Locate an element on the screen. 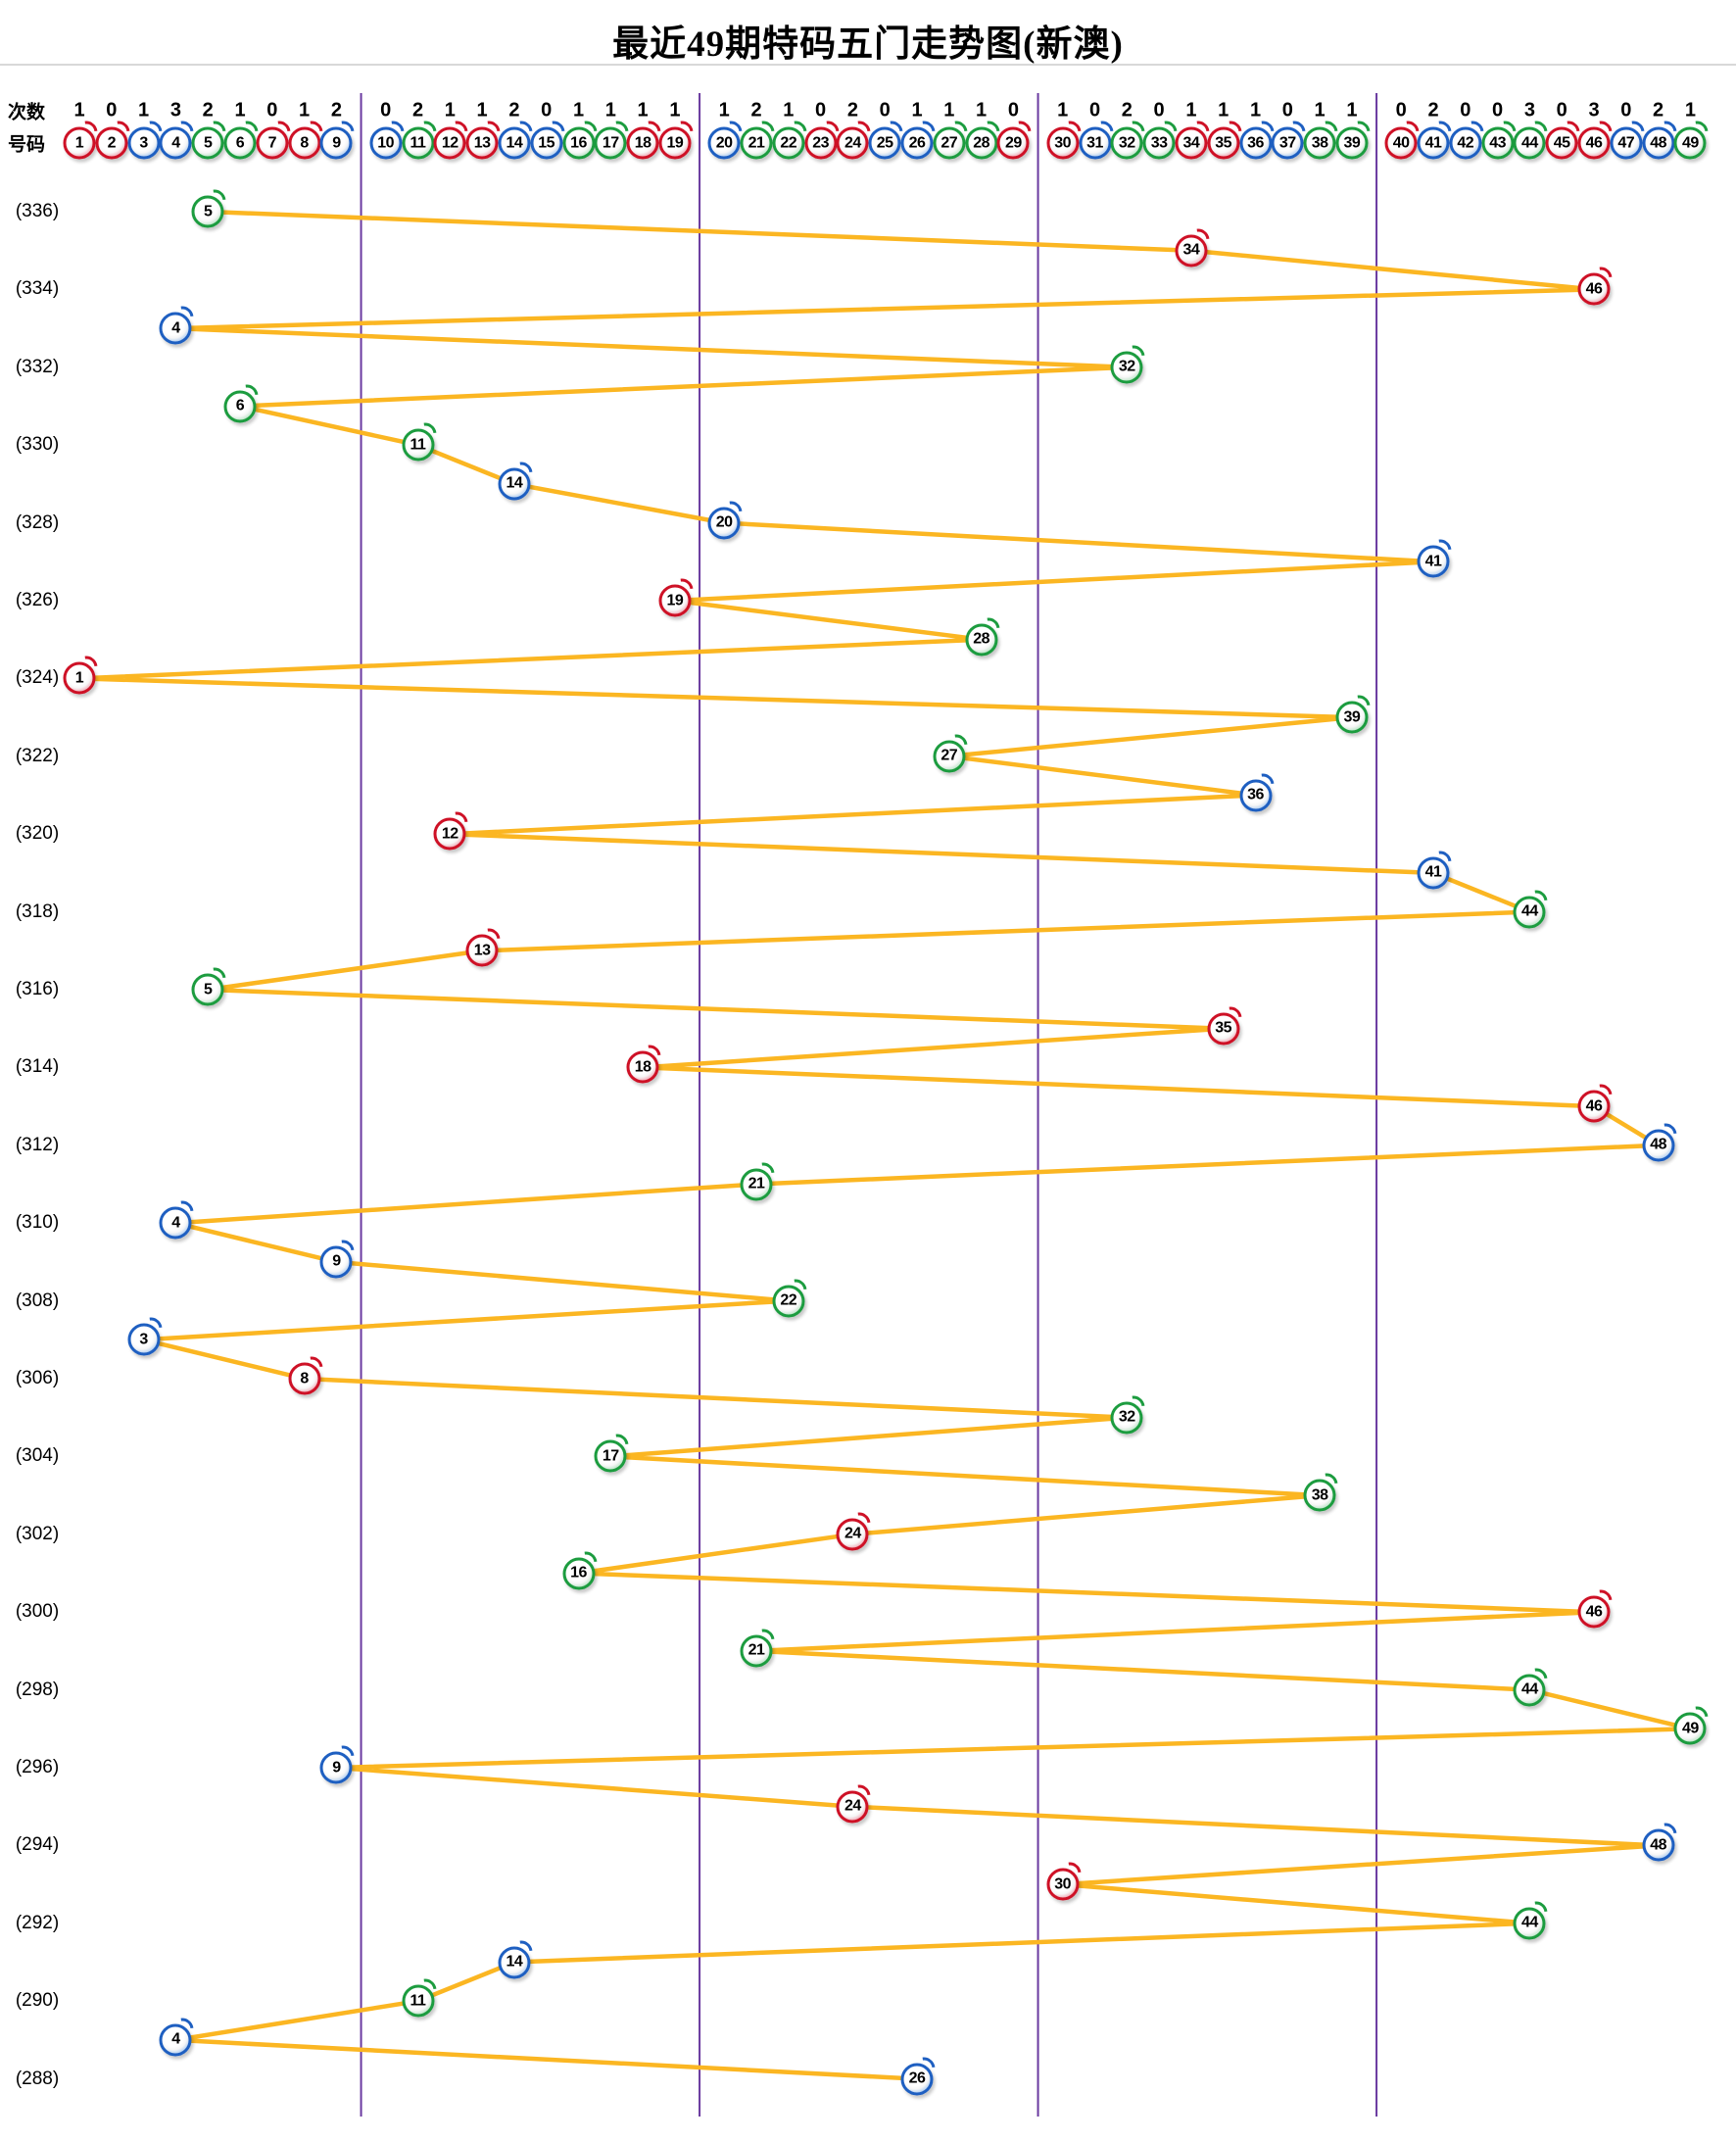 The height and width of the screenshot is (2142, 1736). header-ball-23: 23 is located at coordinates (821, 143).